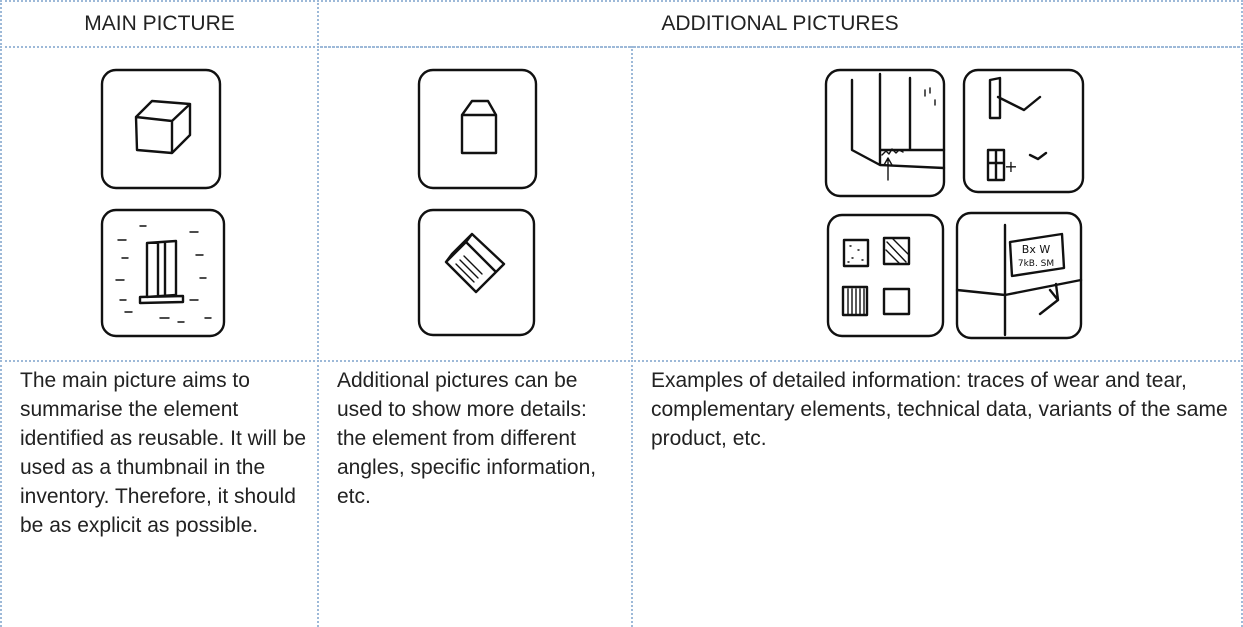  What do you see at coordinates (163, 273) in the screenshot?
I see `sketch-window` at bounding box center [163, 273].